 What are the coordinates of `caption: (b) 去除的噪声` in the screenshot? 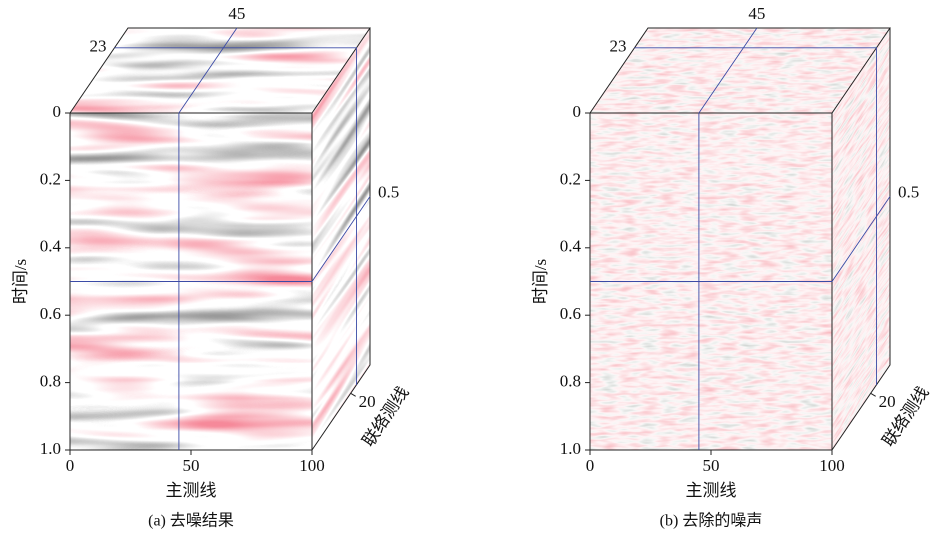 It's located at (711, 521).